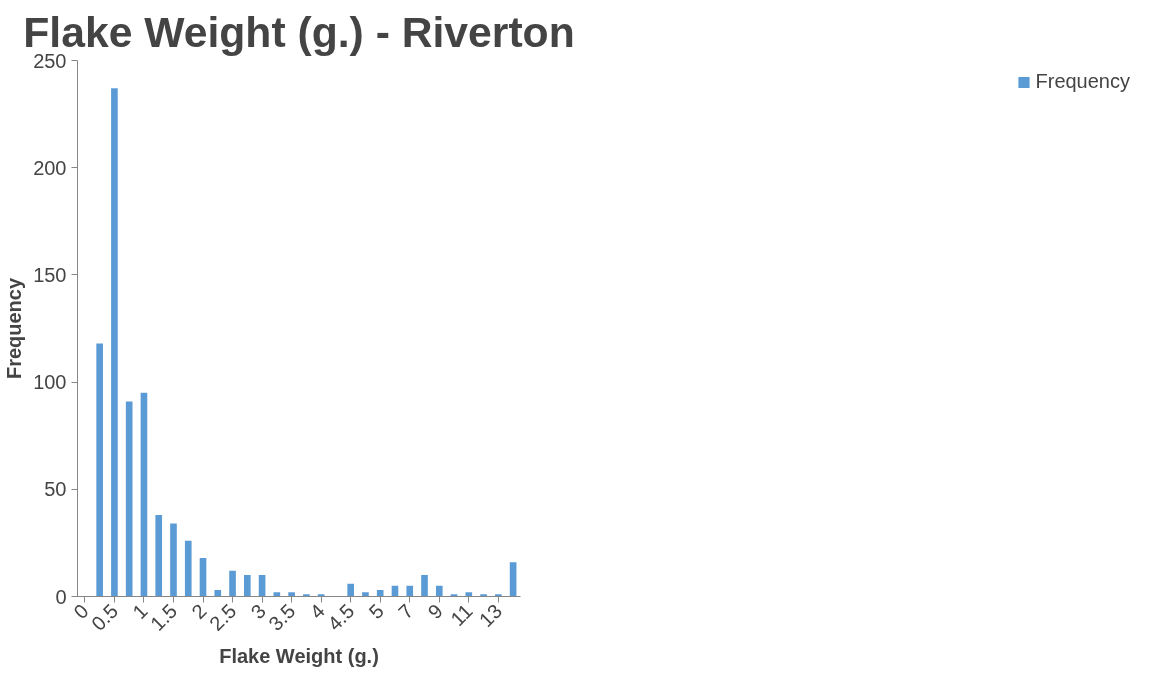 The height and width of the screenshot is (679, 1150). I want to click on x-tick-label: 13, so click(490, 615).